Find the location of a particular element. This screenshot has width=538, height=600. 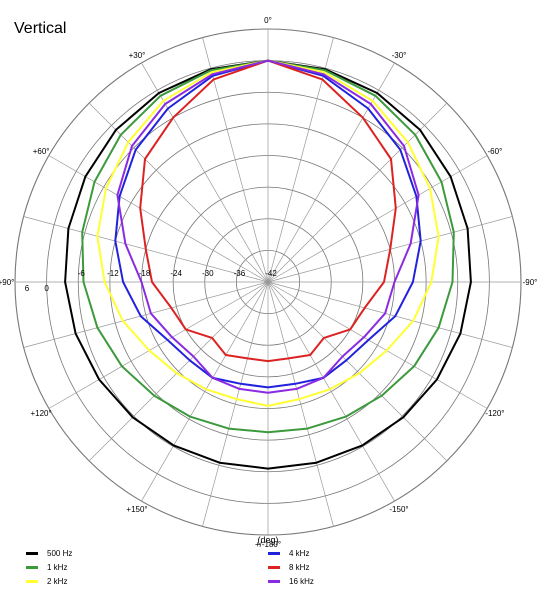

radial-tick-label: -36 is located at coordinates (240, 273).